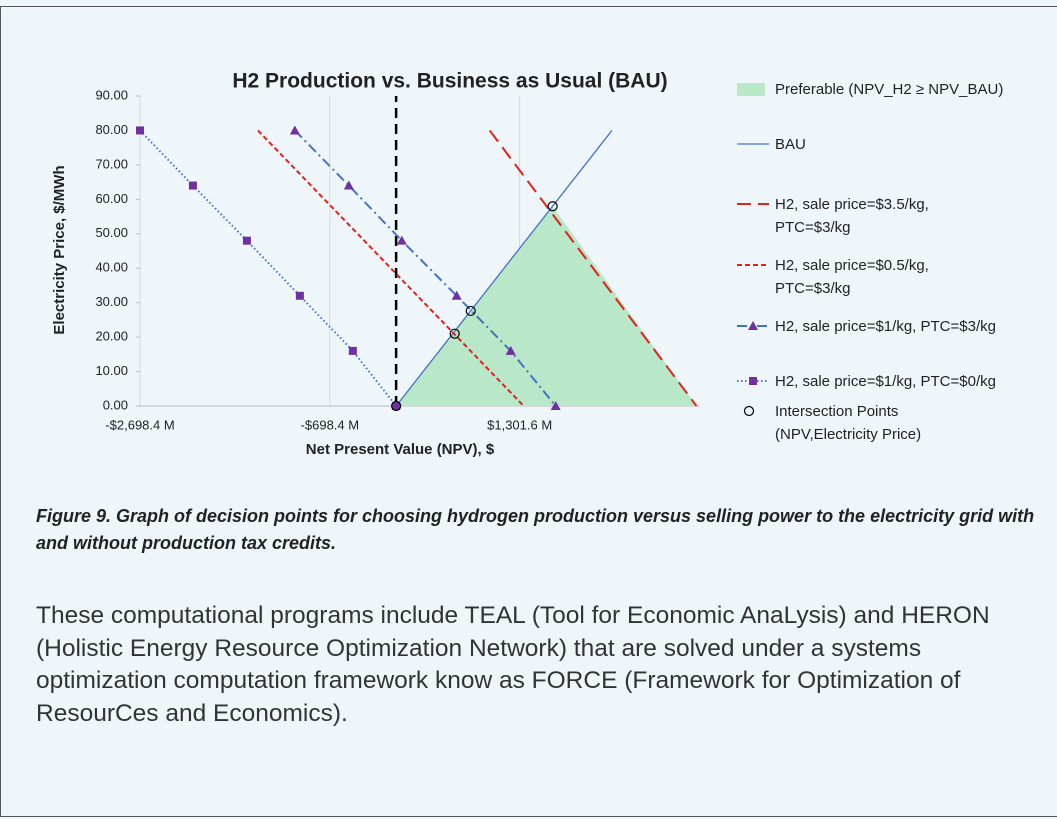 Image resolution: width=1057 pixels, height=819 pixels. I want to click on y-tick-label: 60.00, so click(111, 198).